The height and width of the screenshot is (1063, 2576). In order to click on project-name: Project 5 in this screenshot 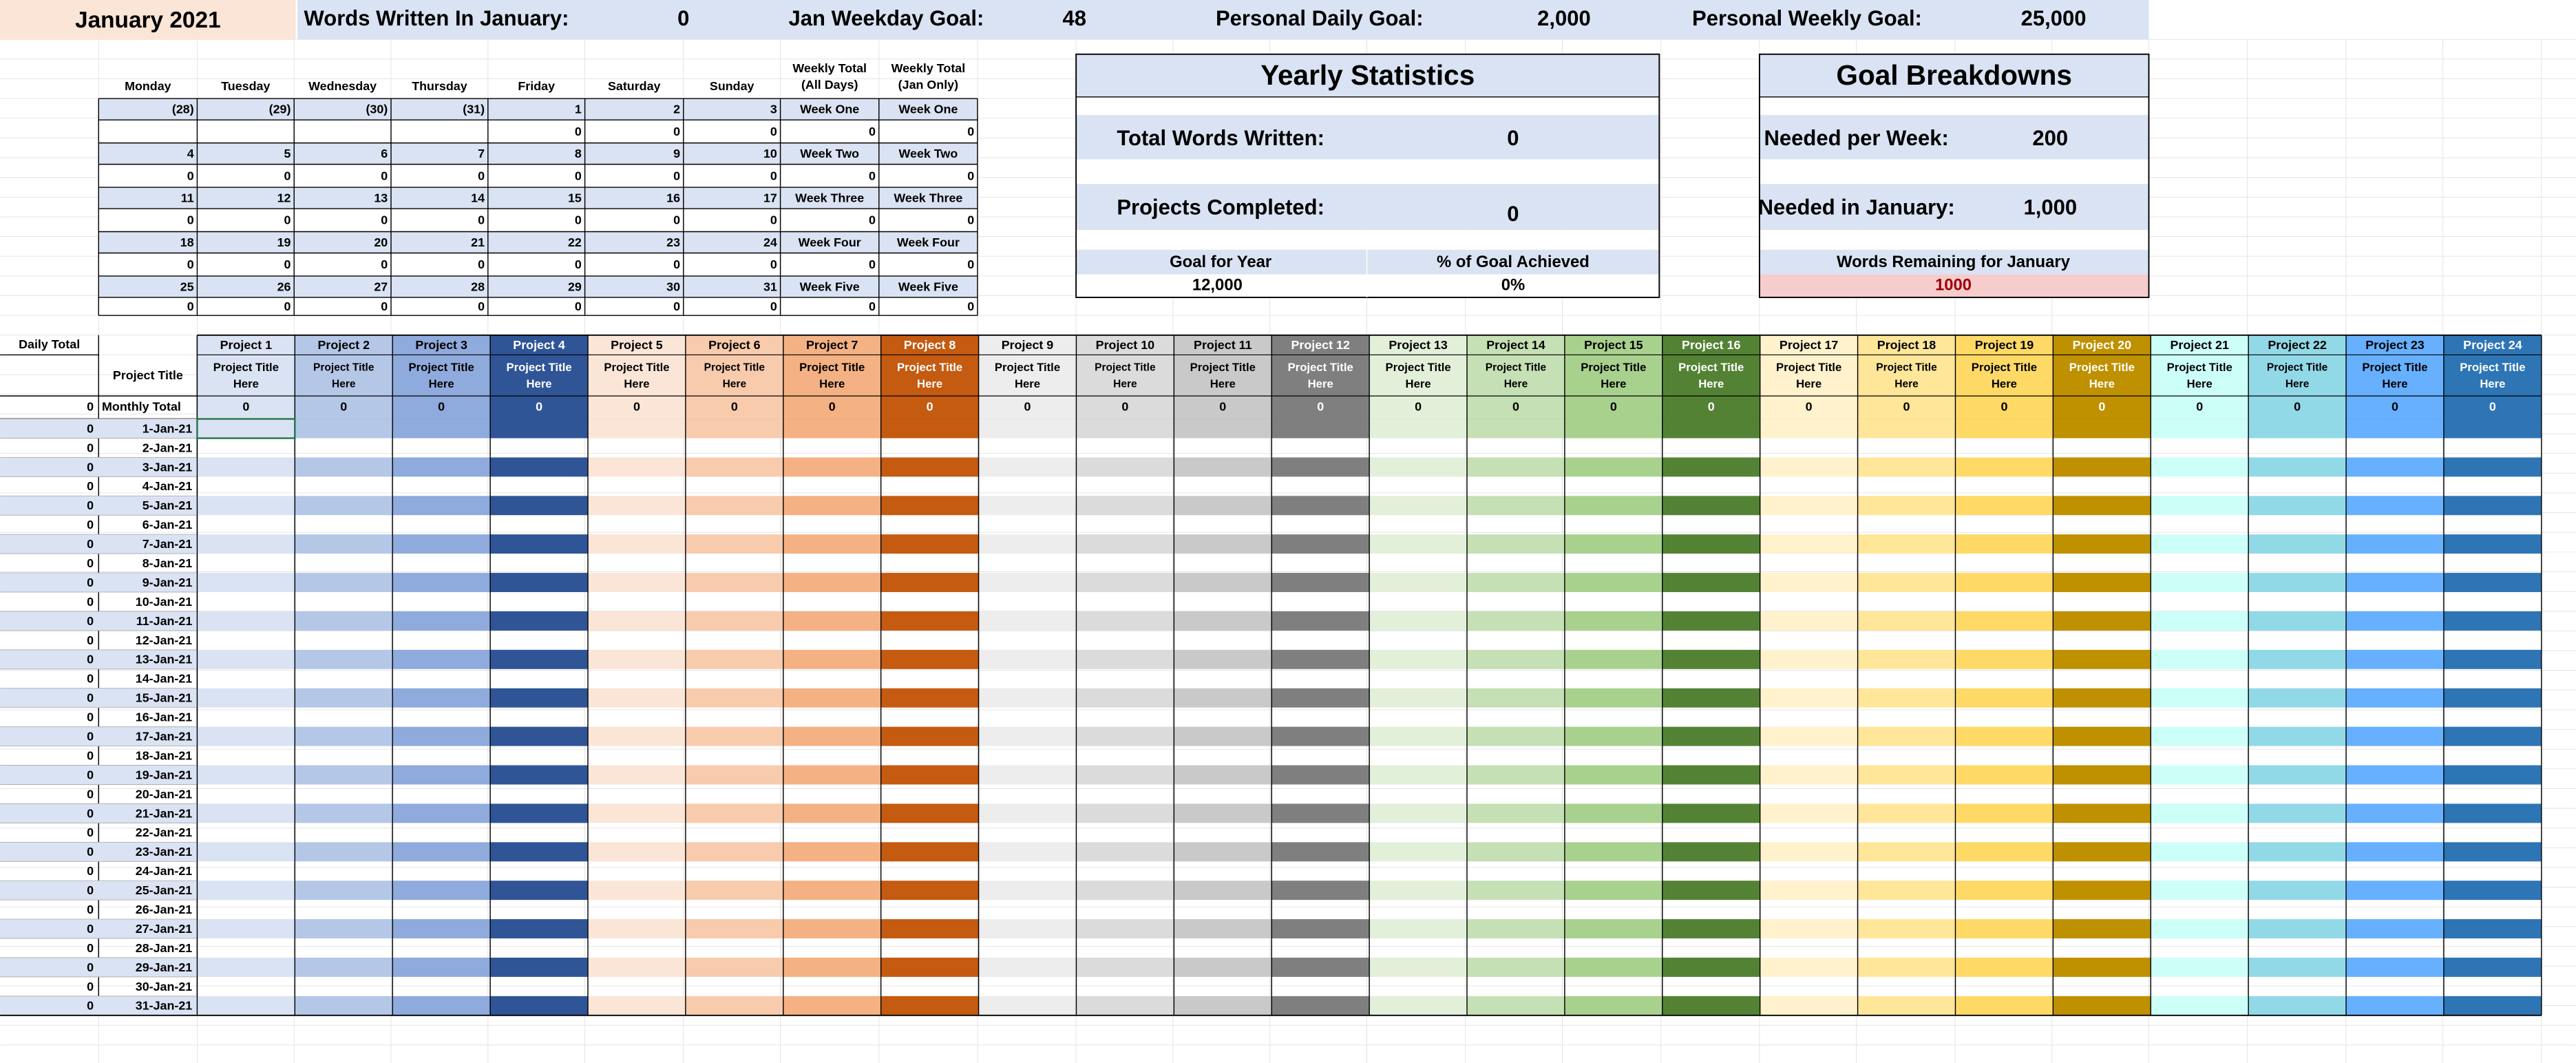, I will do `click(637, 345)`.